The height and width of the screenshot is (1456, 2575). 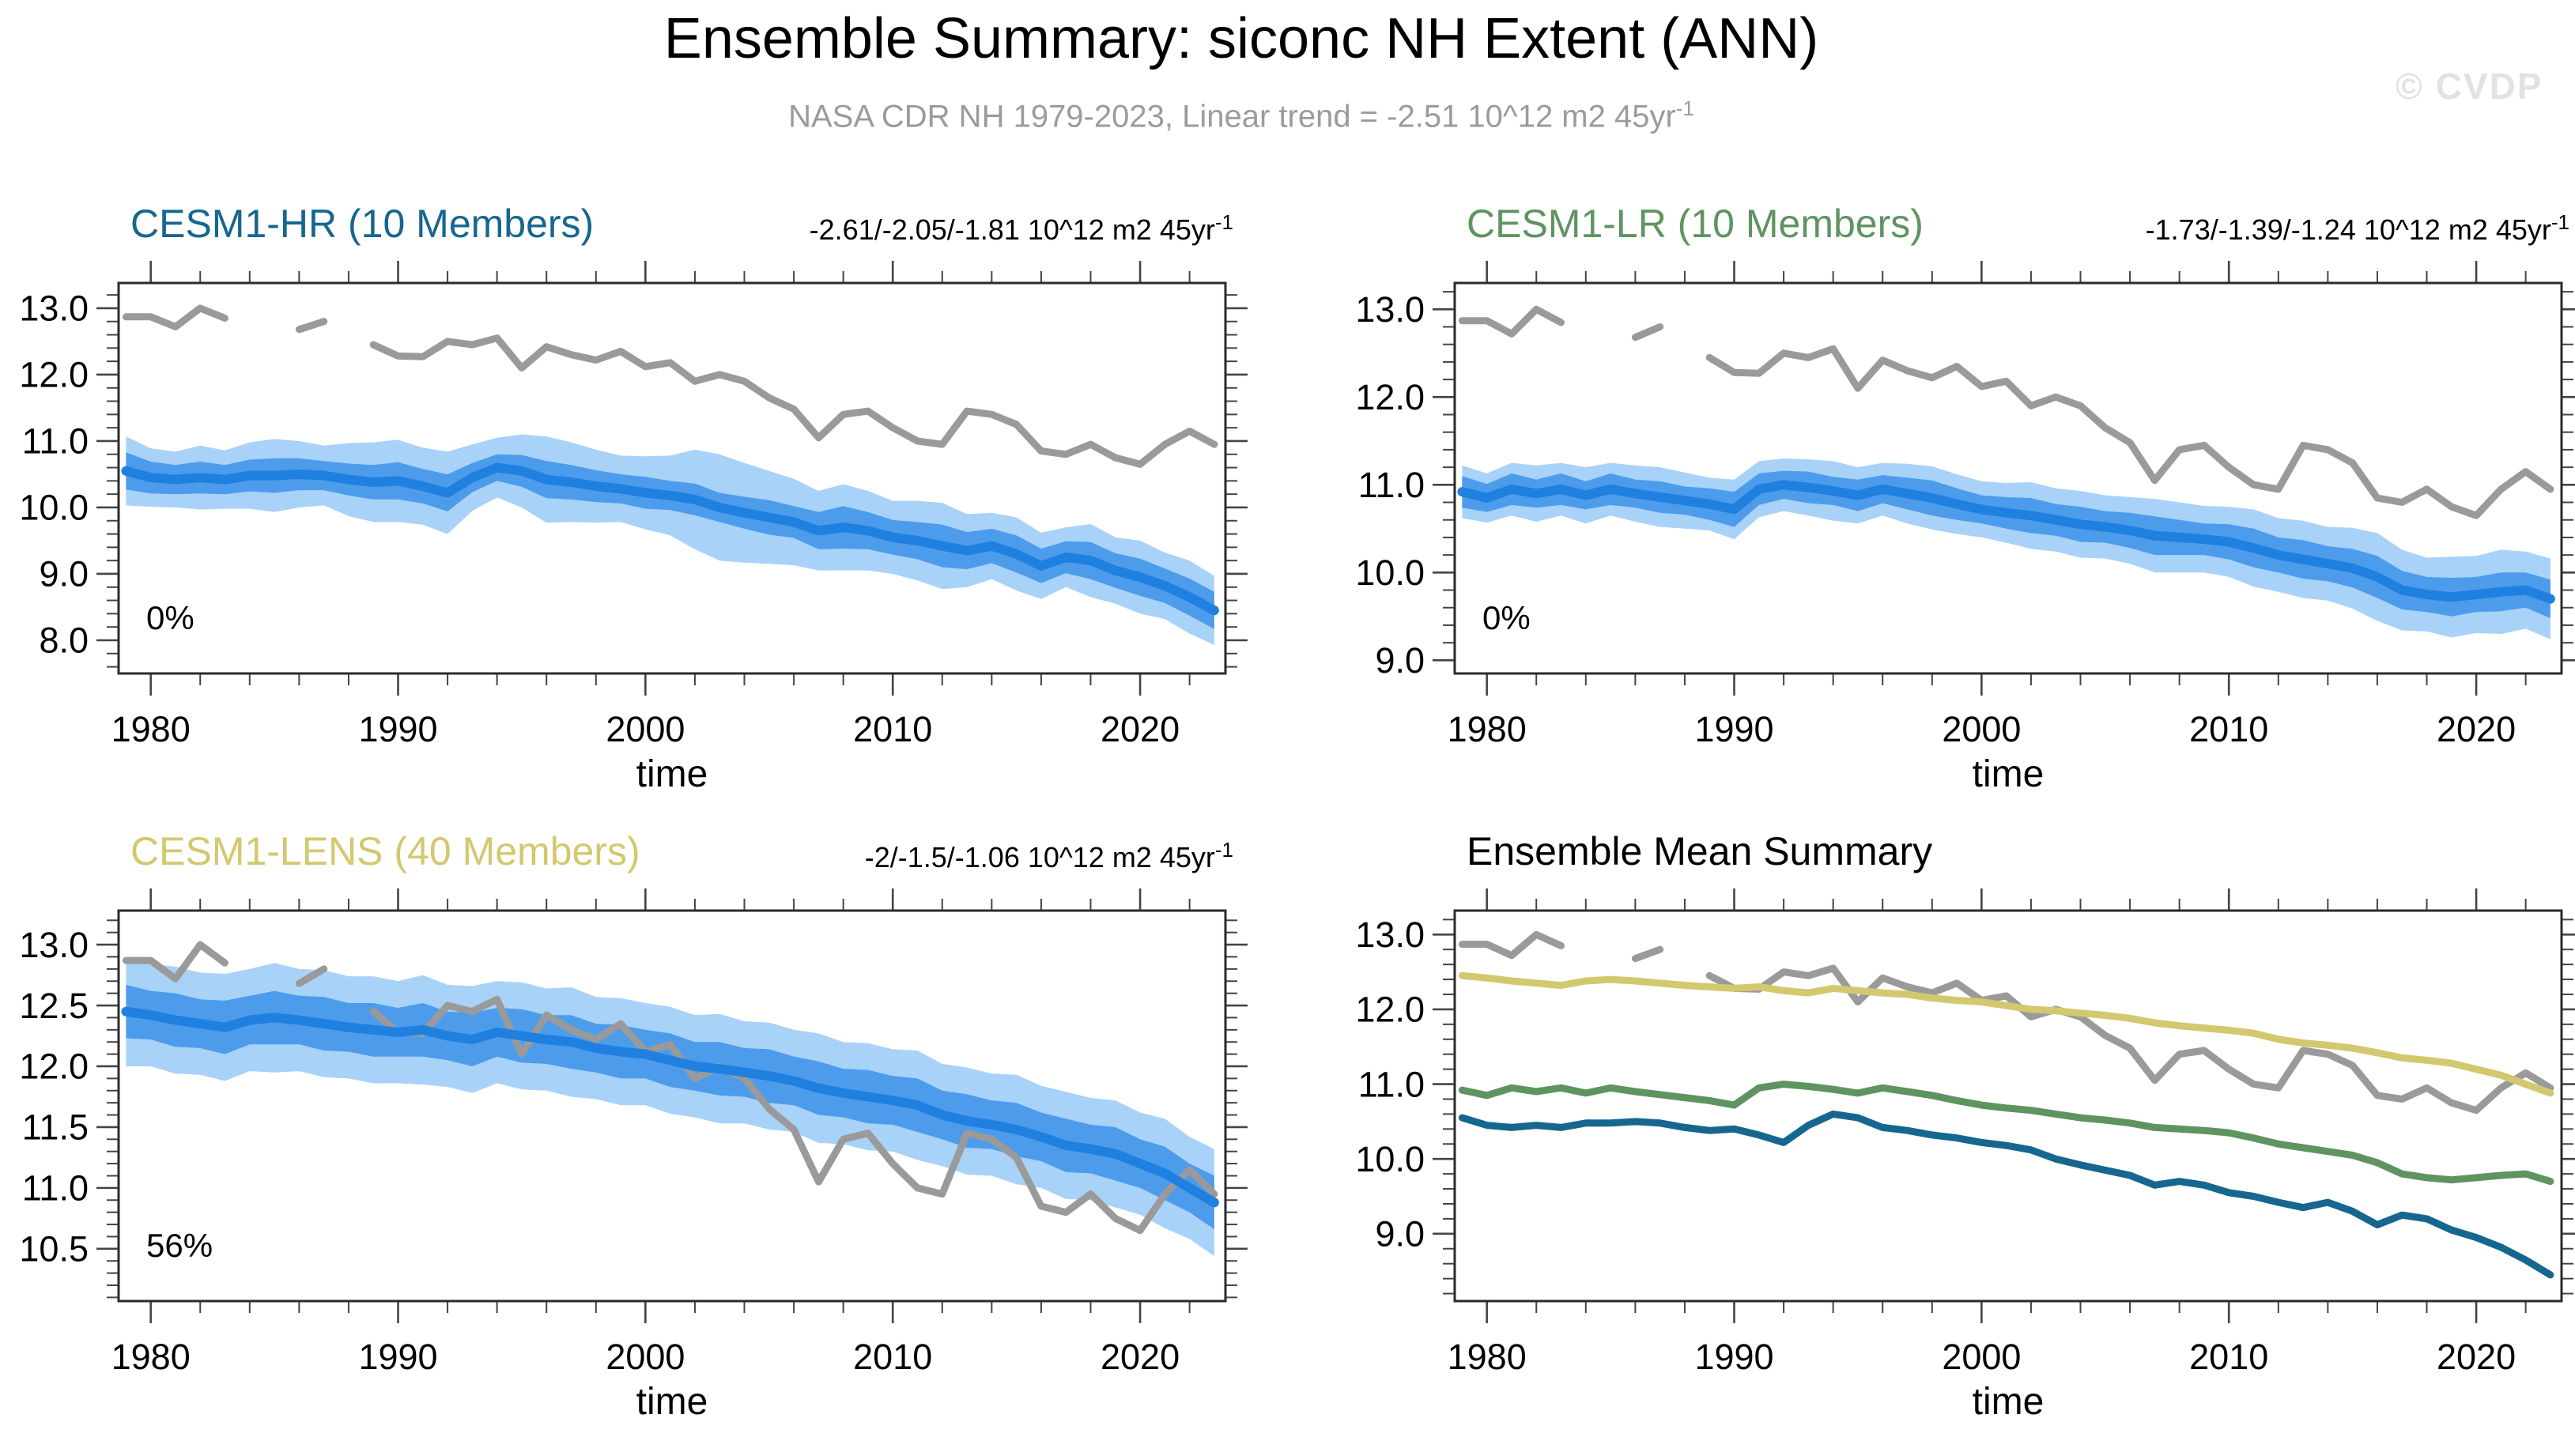 What do you see at coordinates (2348, 230) in the screenshot?
I see `trend-cesm1-lr-text: -1.73/-1.39/-1.24 10^12 m2 45yr` at bounding box center [2348, 230].